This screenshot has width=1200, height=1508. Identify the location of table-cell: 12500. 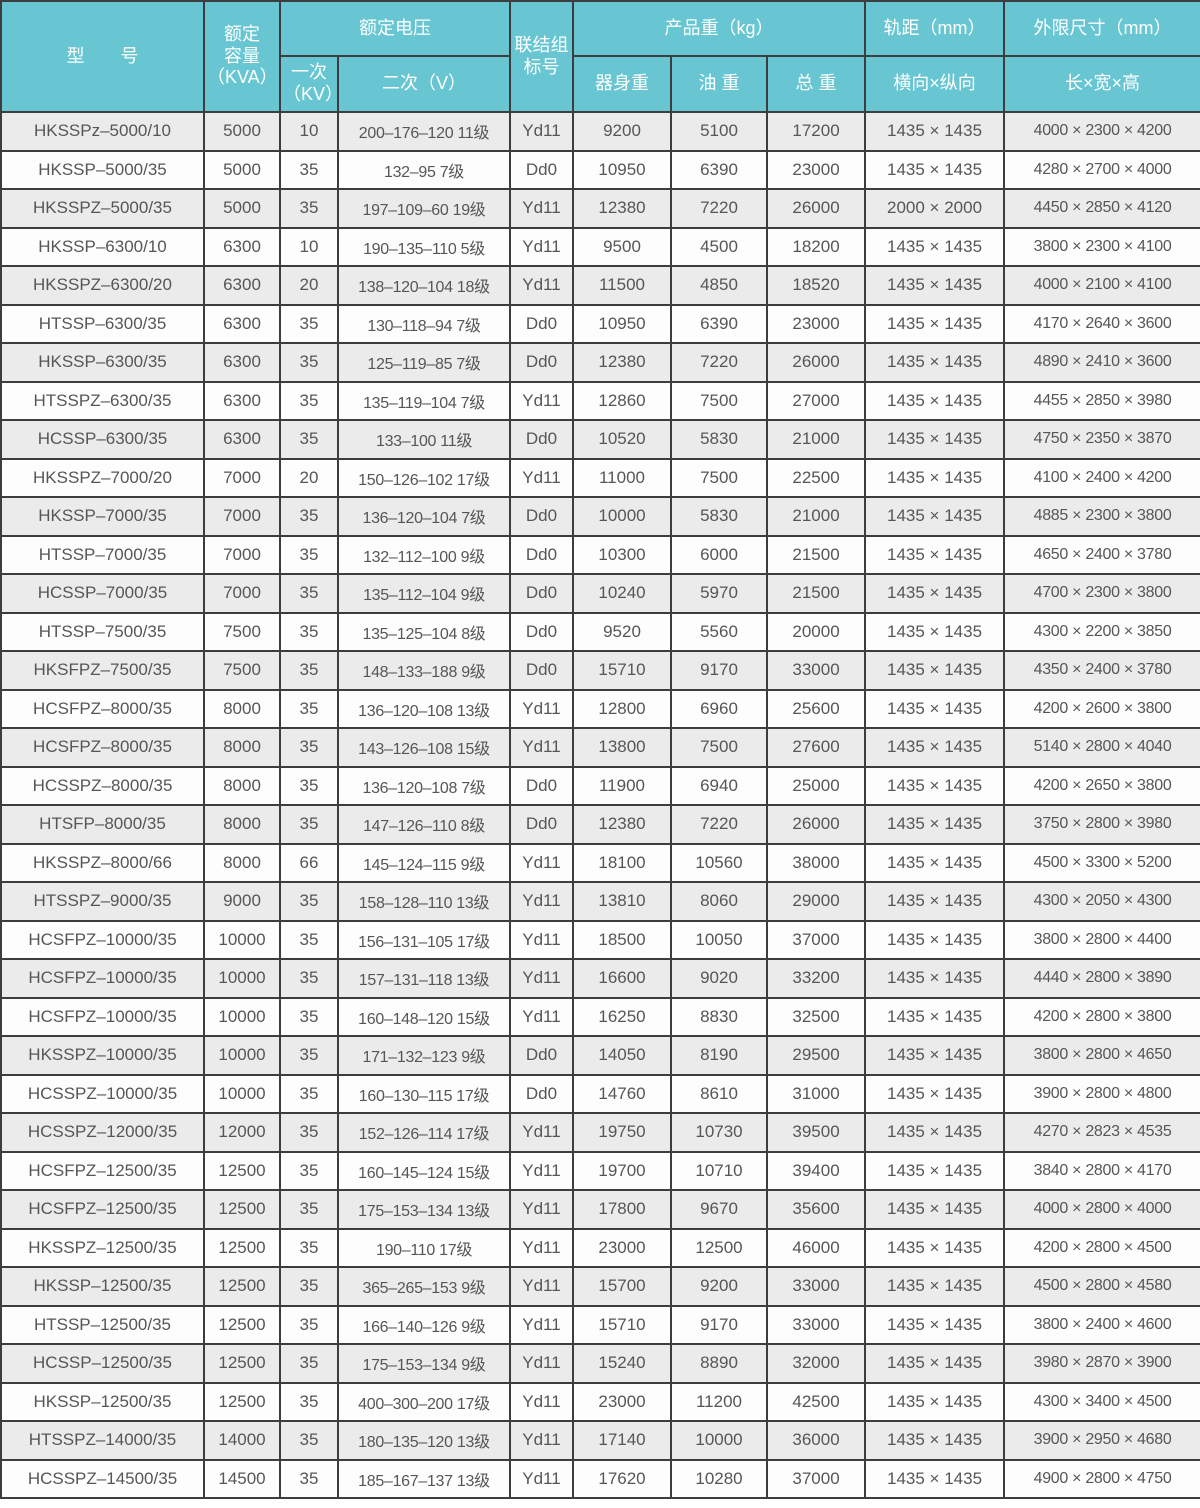
(242, 1247).